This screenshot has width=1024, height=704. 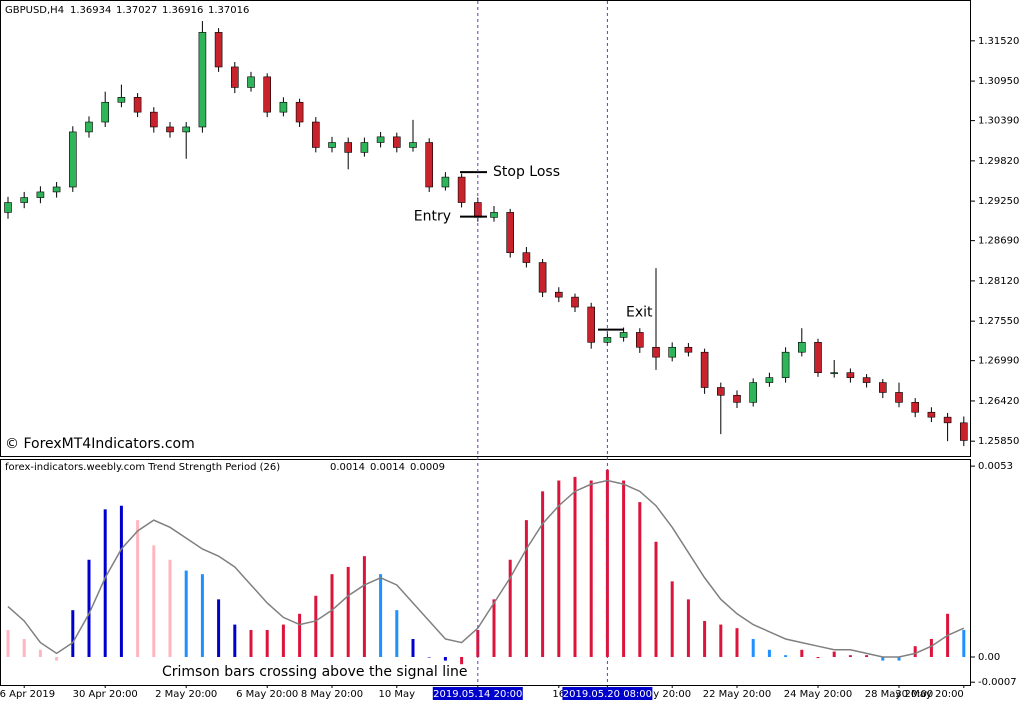 I want to click on indicator-reading: 0.0014, so click(x=387, y=467).